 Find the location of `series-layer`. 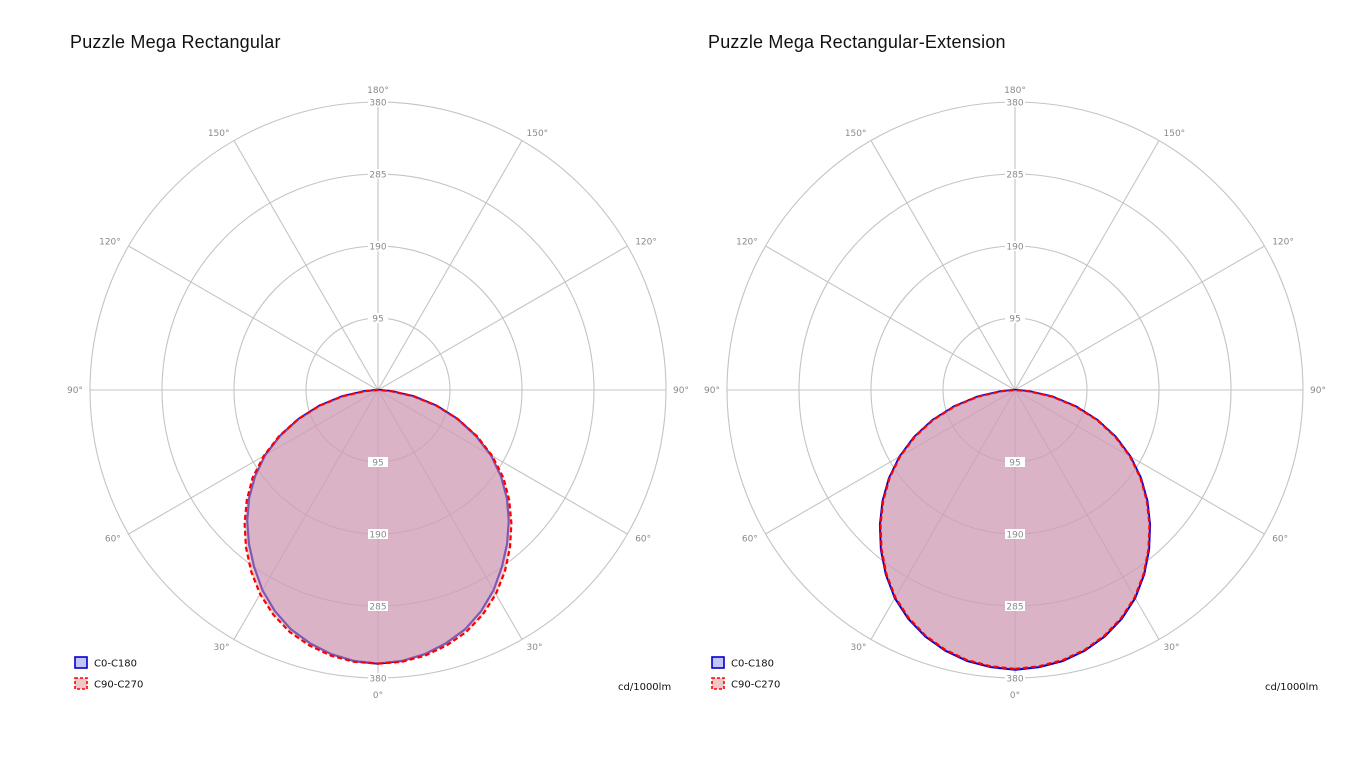

series-layer is located at coordinates (378, 526).